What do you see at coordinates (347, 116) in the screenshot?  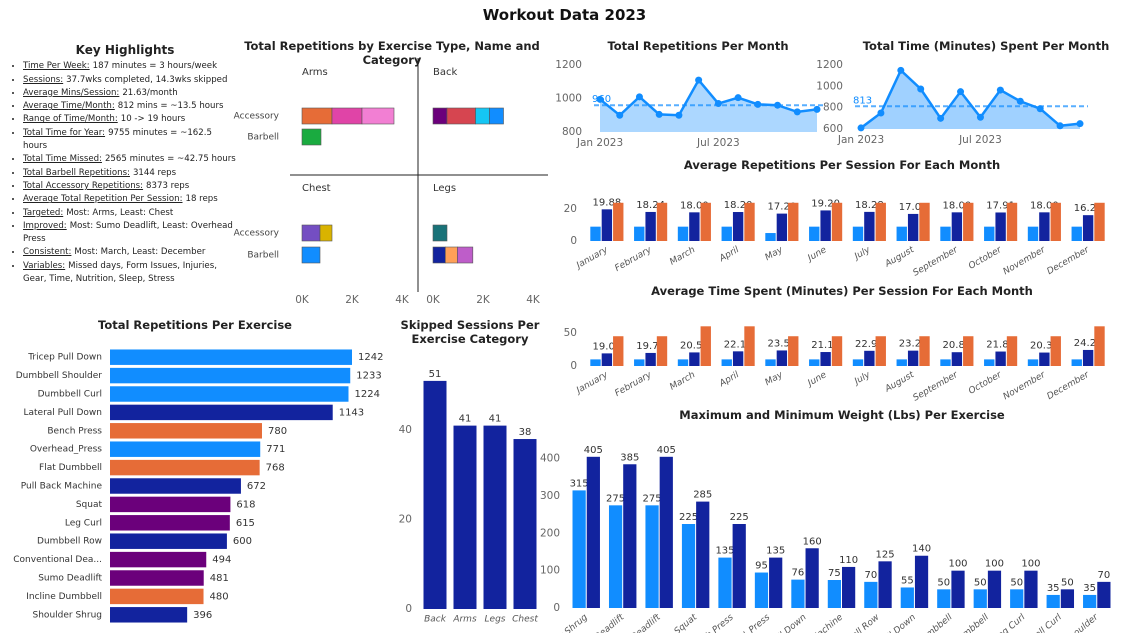 I see `bar-segment` at bounding box center [347, 116].